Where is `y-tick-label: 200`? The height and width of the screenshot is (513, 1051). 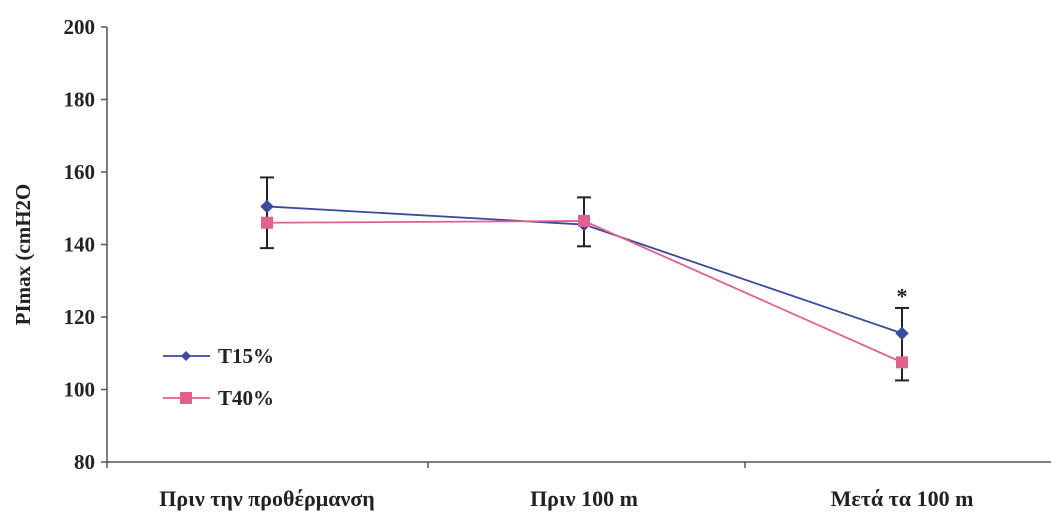 y-tick-label: 200 is located at coordinates (80, 27).